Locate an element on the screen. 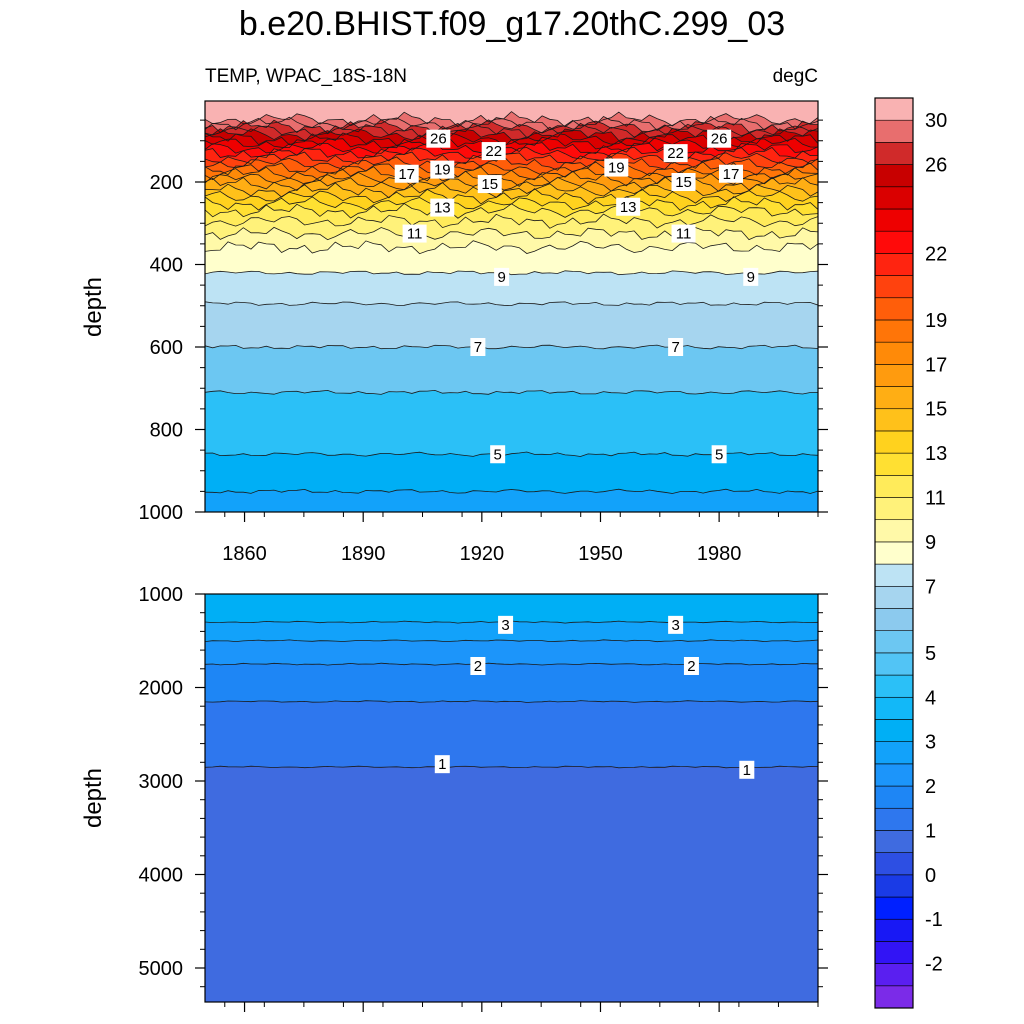 The image size is (1024, 1024). colorbar-tick-label: 3 is located at coordinates (930, 743).